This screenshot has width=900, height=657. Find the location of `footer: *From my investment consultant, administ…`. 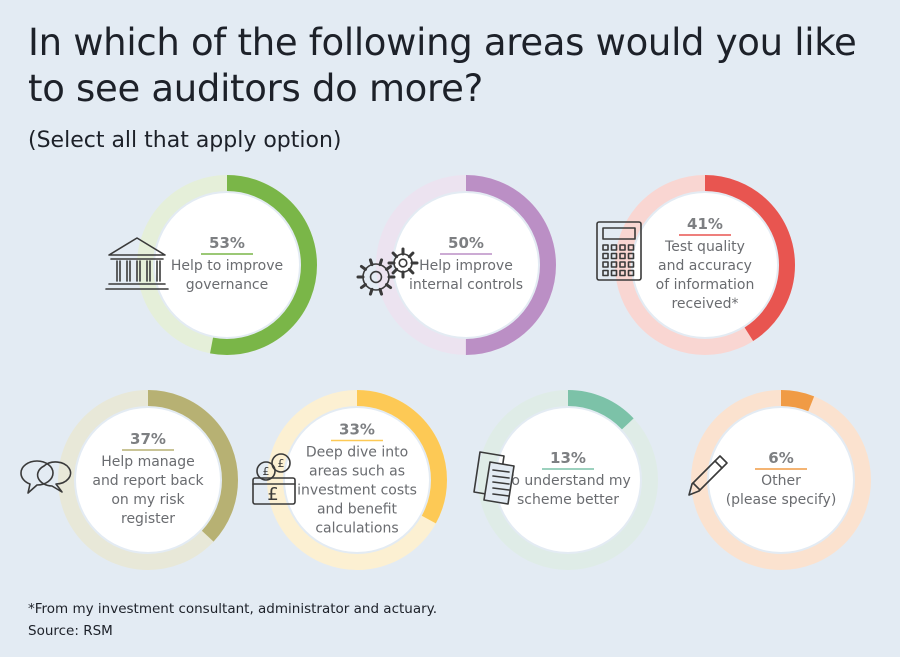

footer: *From my investment consultant, administ… is located at coordinates (232, 620).